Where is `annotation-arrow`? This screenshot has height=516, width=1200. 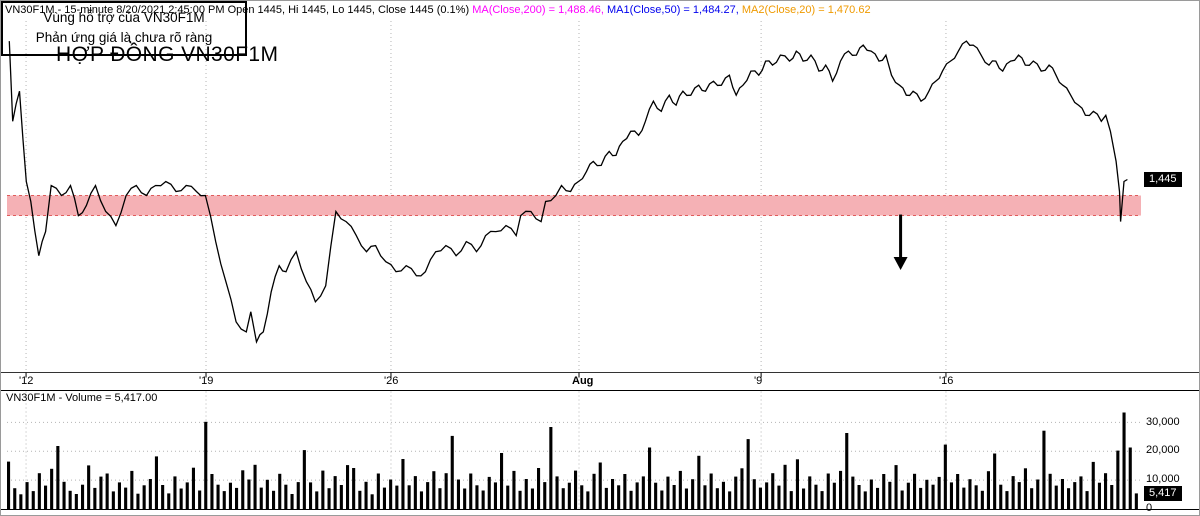 annotation-arrow is located at coordinates (900, 242).